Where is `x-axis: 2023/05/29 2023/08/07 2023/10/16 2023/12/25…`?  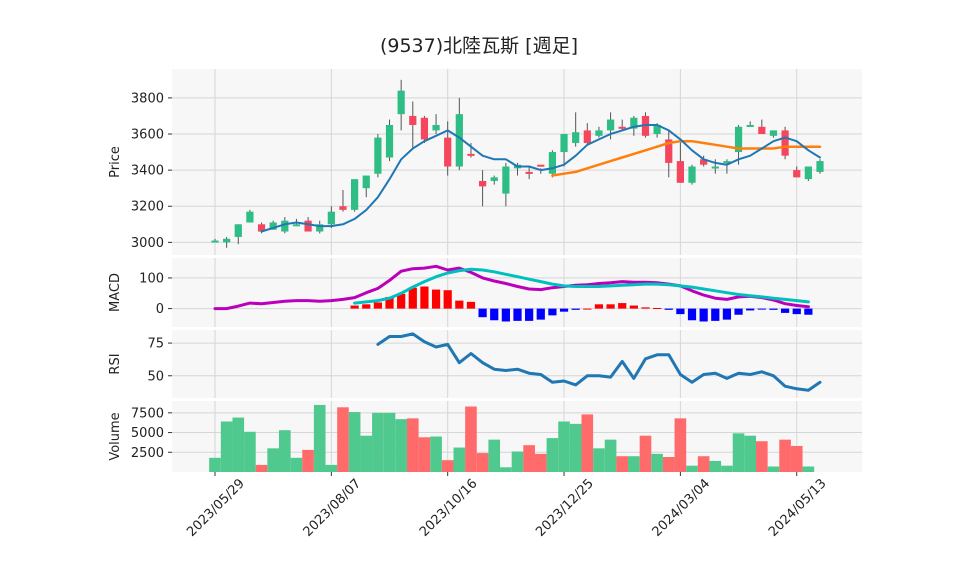
x-axis: 2023/05/29 2023/08/07 2023/10/16 2023/12/25… is located at coordinates (507, 506).